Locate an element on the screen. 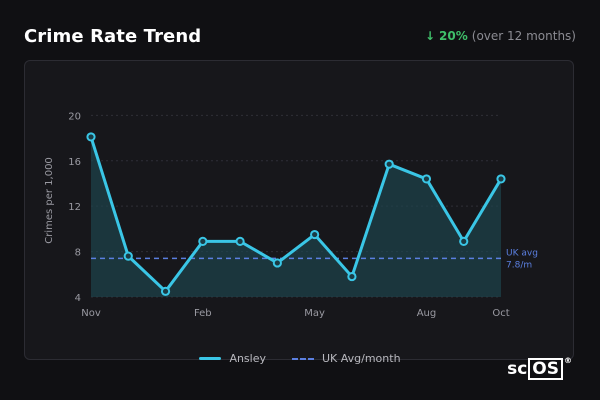  x-tick-label: Oct is located at coordinates (500, 313).